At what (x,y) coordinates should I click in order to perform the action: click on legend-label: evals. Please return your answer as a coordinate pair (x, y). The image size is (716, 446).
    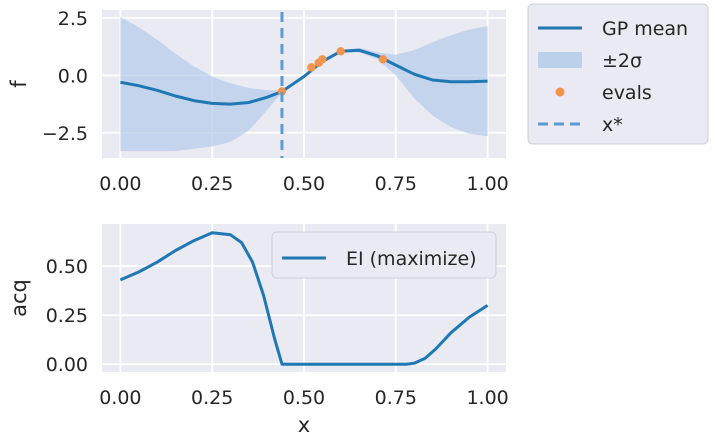
    Looking at the image, I should click on (627, 93).